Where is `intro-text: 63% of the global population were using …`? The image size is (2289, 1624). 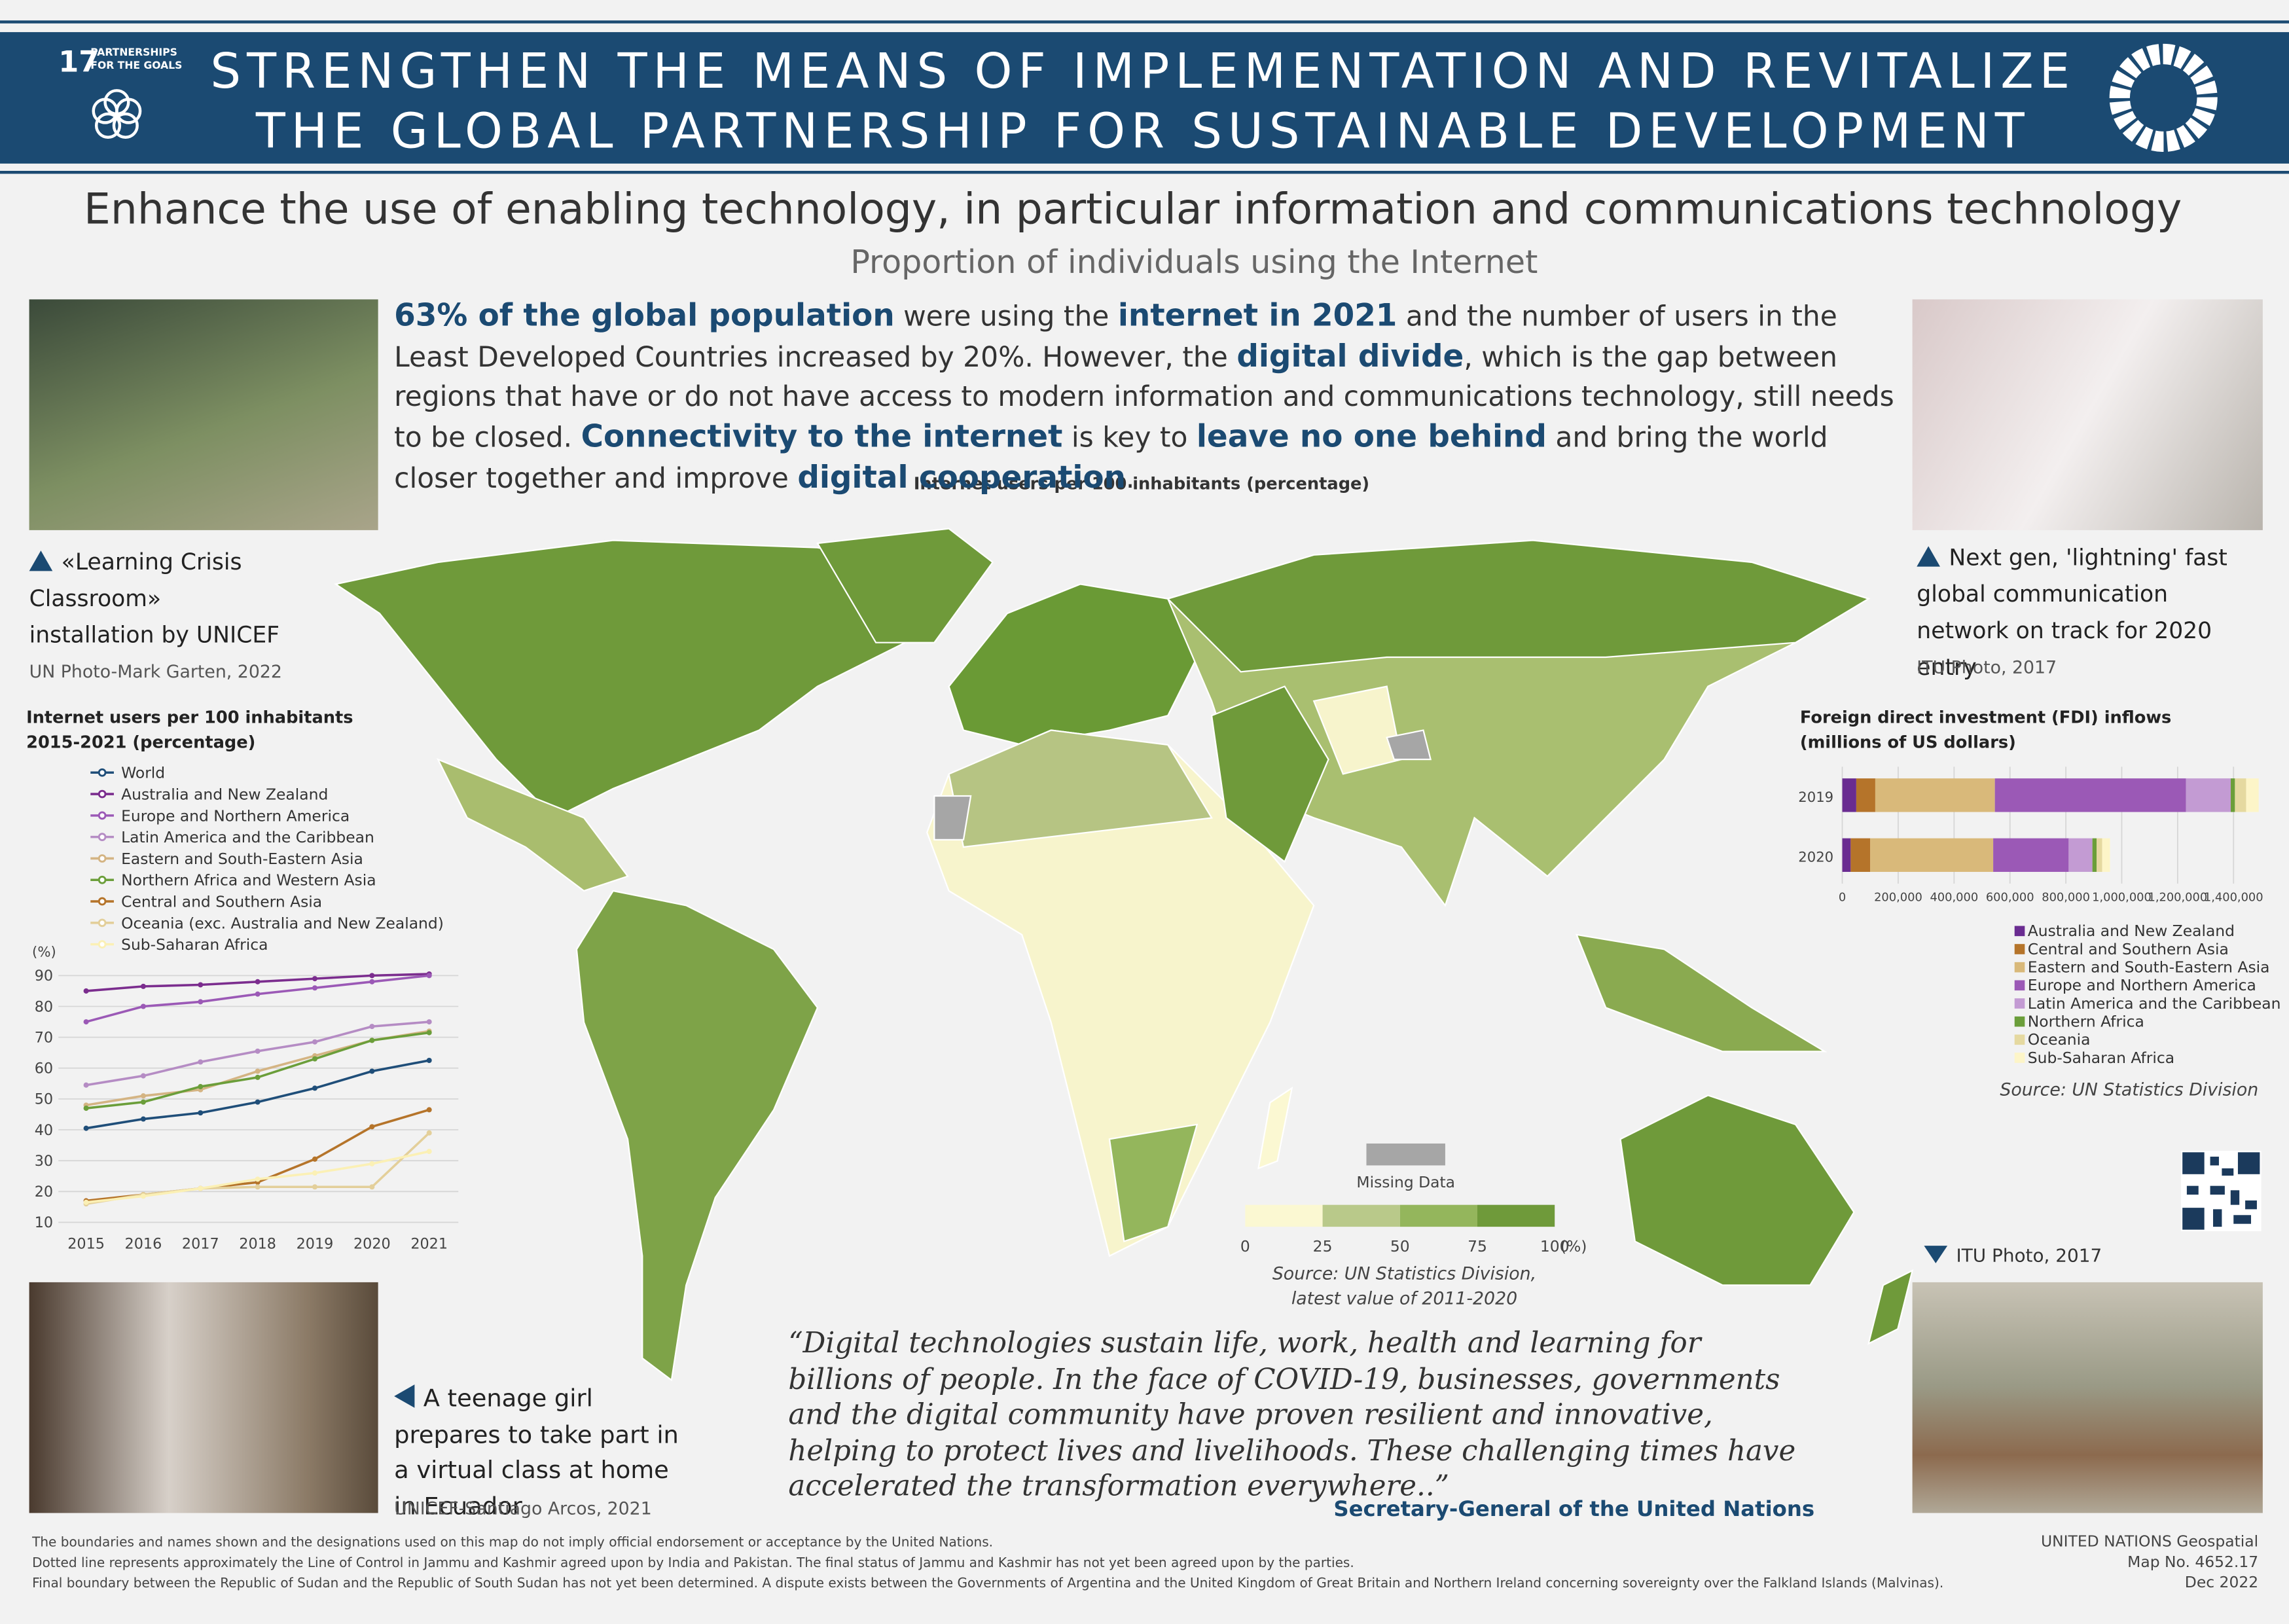 intro-text: 63% of the global population were using … is located at coordinates (1146, 398).